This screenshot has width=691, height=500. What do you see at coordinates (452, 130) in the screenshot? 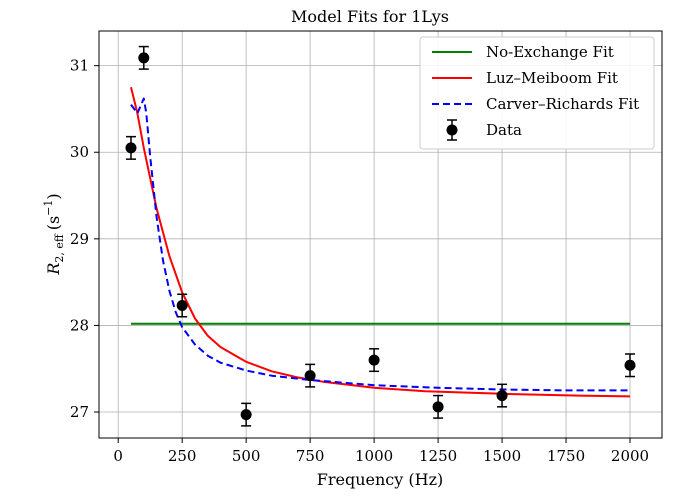
I see `legend-swatch-data-marker` at bounding box center [452, 130].